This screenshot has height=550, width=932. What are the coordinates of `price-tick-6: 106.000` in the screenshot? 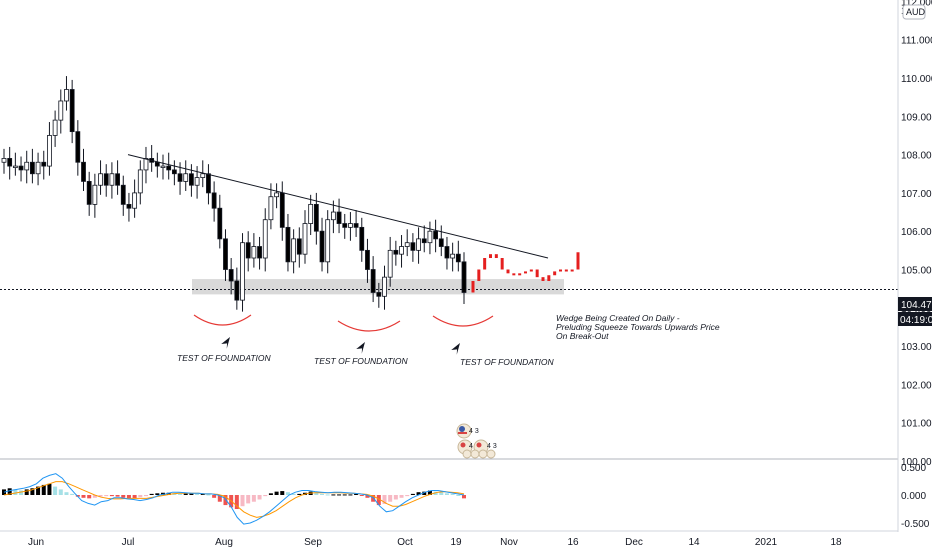 It's located at (916, 232).